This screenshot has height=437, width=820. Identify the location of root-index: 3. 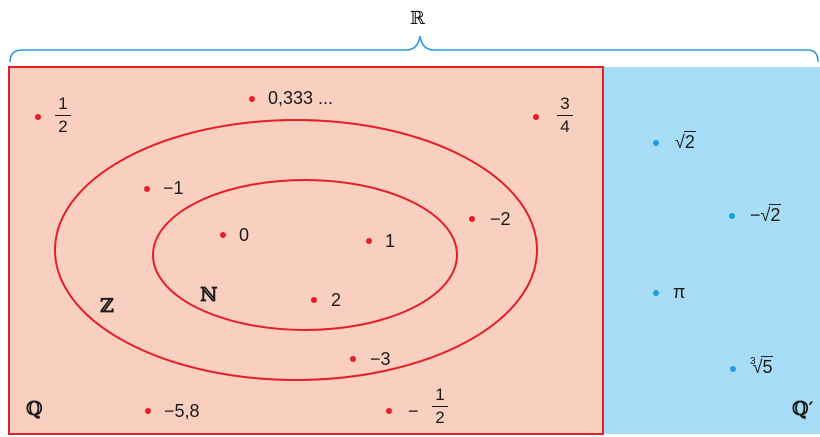
(753, 361).